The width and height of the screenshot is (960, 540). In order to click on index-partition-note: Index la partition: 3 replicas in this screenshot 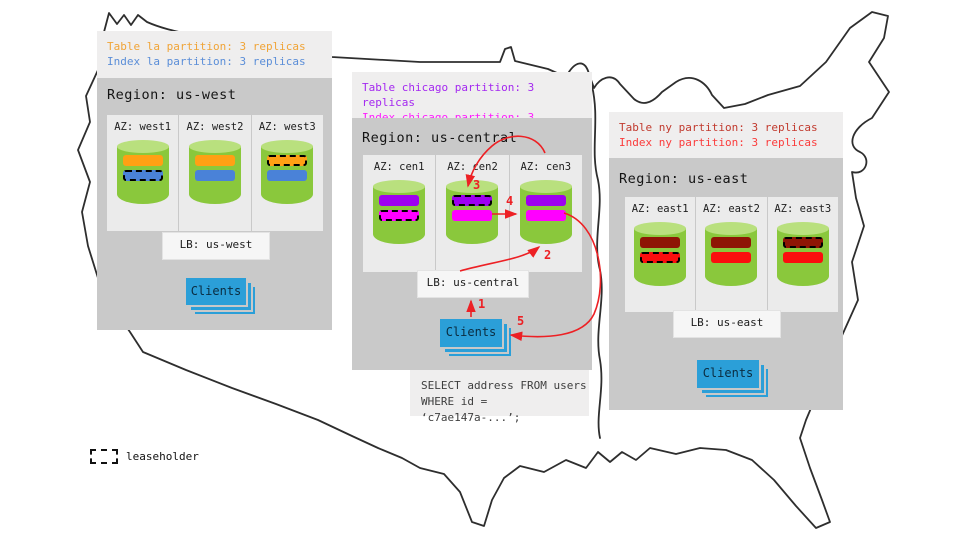, I will do `click(206, 61)`.